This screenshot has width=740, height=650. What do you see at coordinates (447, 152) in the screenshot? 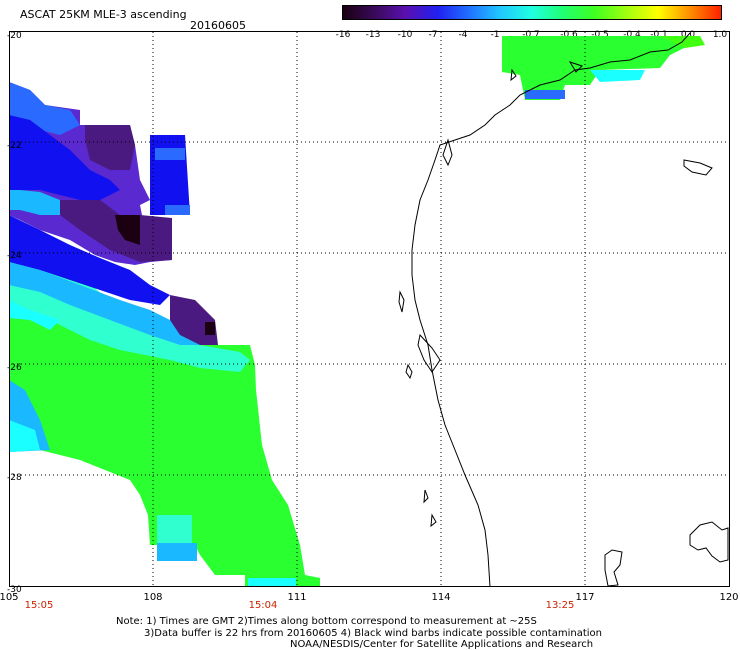
I see `coastline-cape` at bounding box center [447, 152].